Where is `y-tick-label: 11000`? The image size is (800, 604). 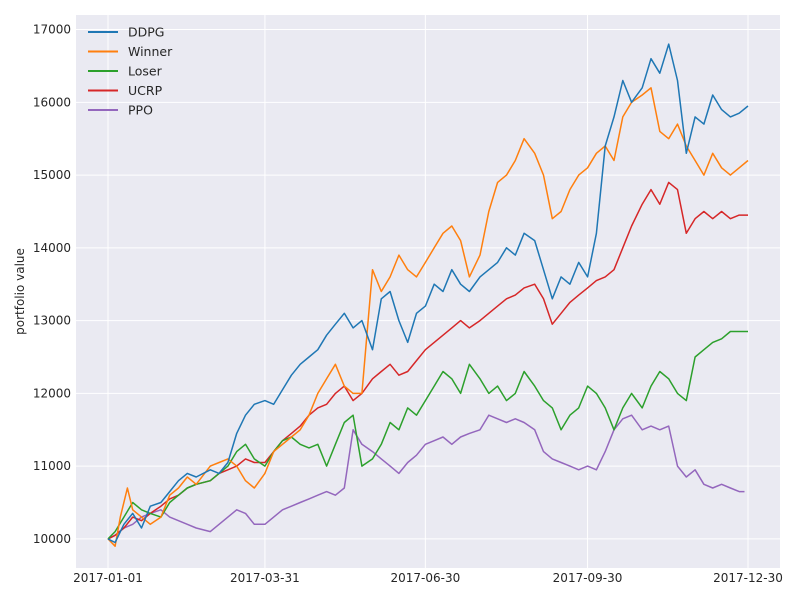
y-tick-label: 11000 is located at coordinates (52, 466).